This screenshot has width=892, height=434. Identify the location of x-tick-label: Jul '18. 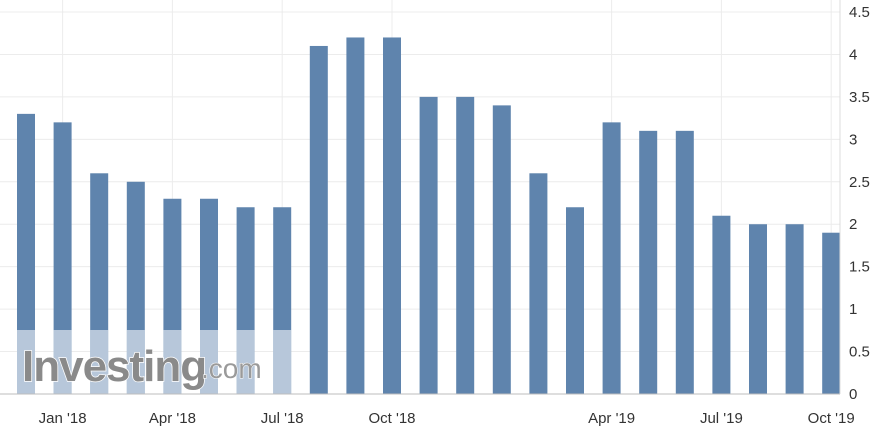
(282, 418).